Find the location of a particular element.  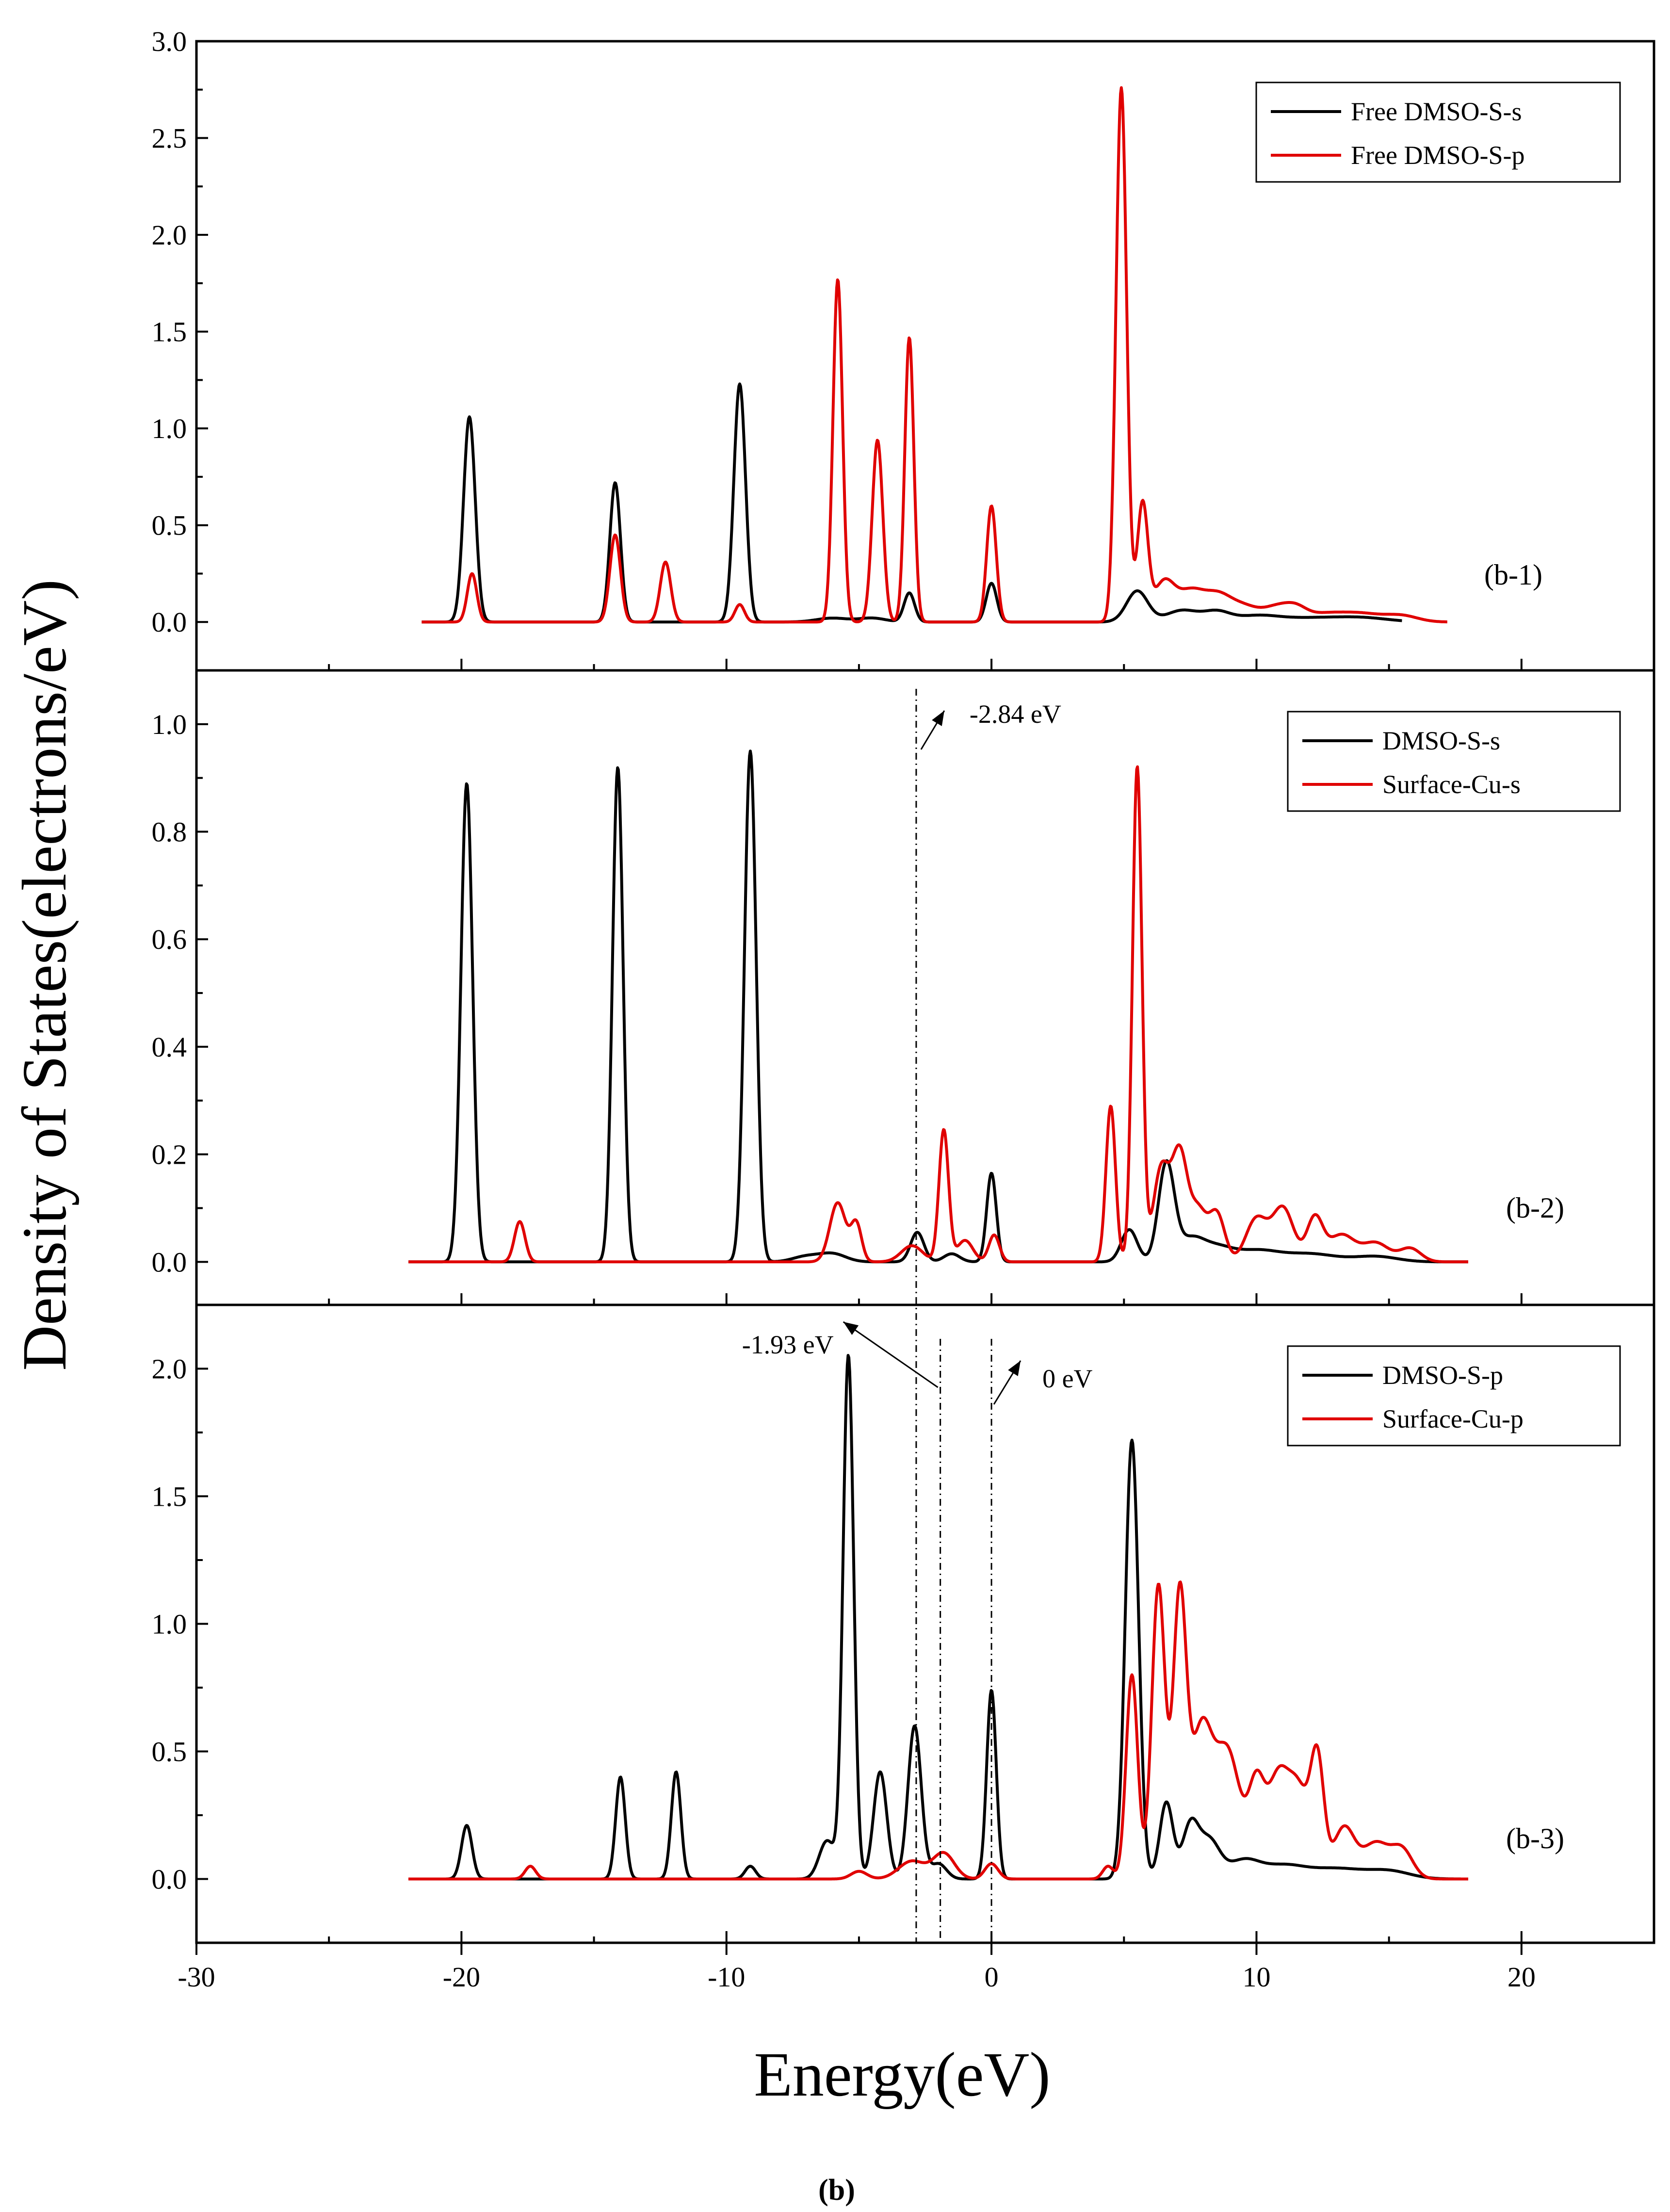

annotation-label: -1.93 eV is located at coordinates (788, 1344).